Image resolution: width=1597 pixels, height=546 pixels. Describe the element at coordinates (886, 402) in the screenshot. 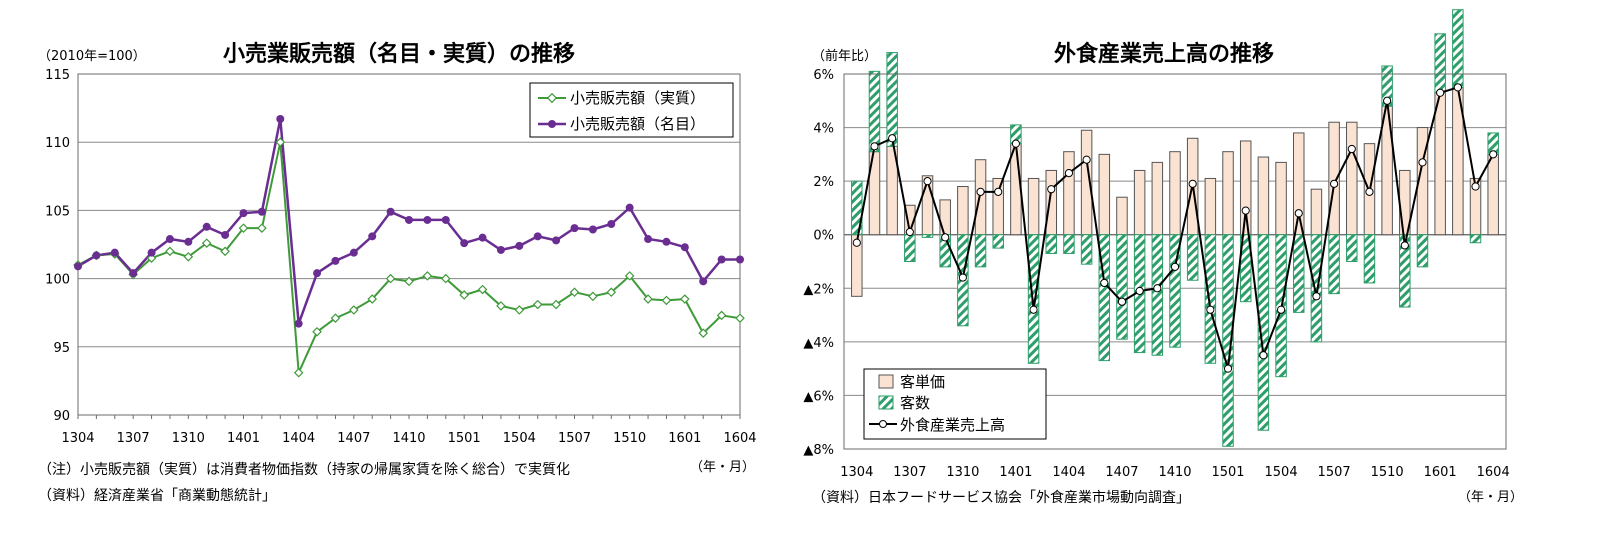

I see `legend-swatch-customers` at that location.